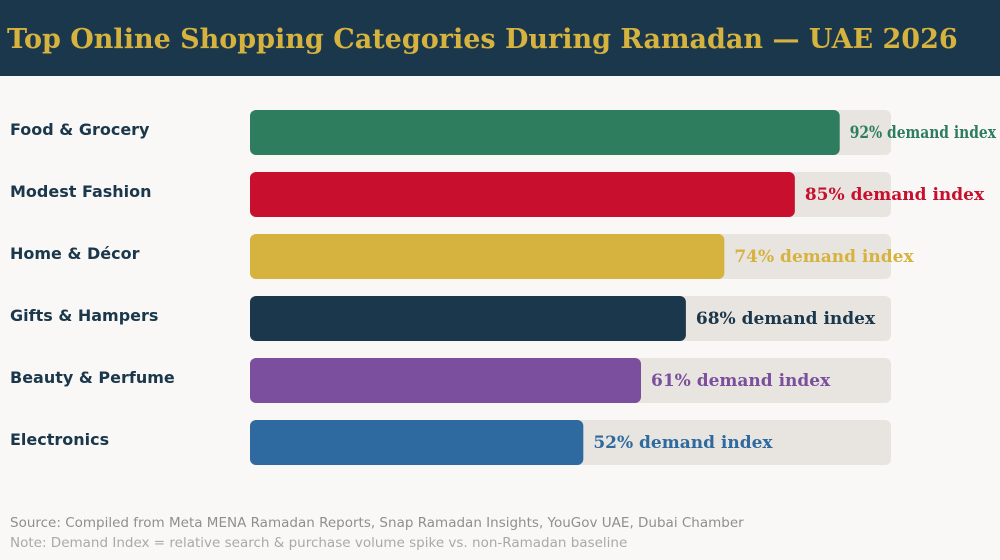  I want to click on category-label-electronics: Electronics, so click(59, 439).